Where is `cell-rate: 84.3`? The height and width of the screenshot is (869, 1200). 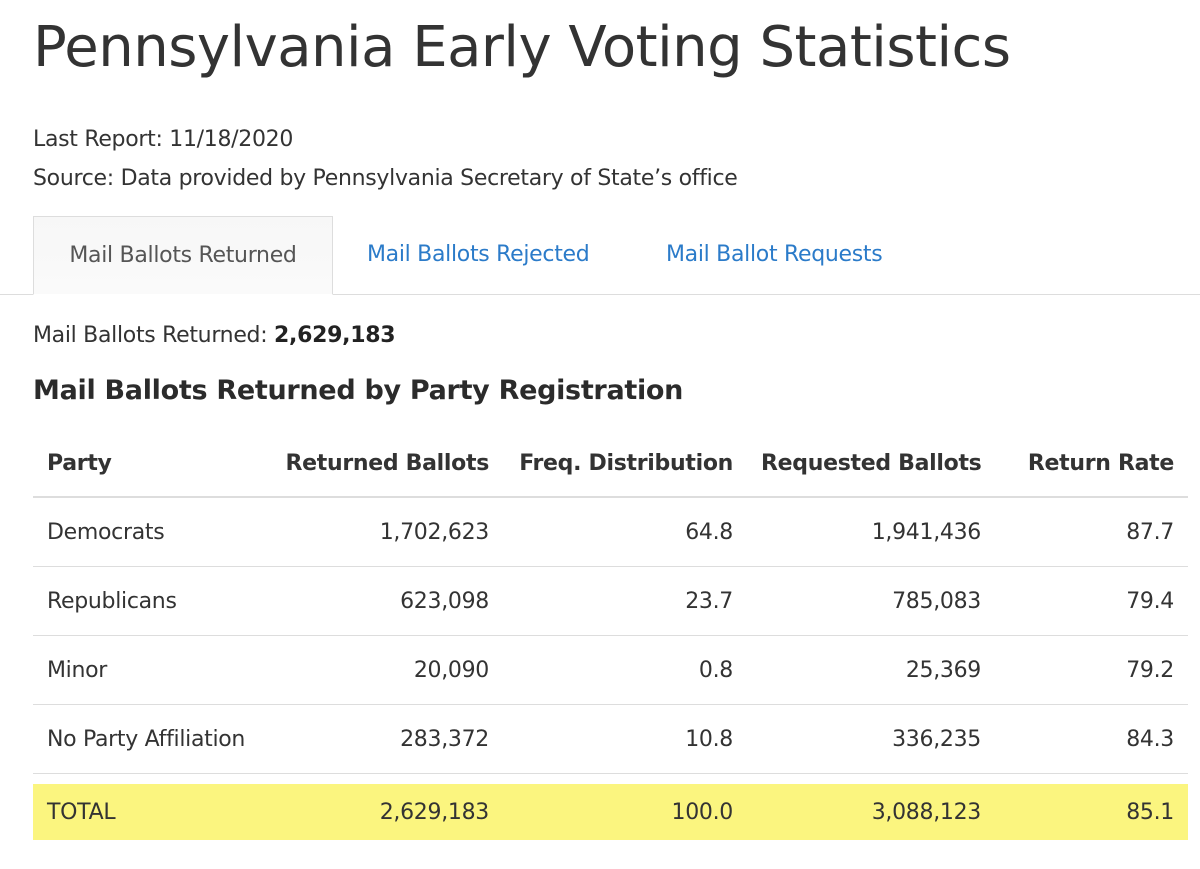 cell-rate: 84.3 is located at coordinates (1091, 739).